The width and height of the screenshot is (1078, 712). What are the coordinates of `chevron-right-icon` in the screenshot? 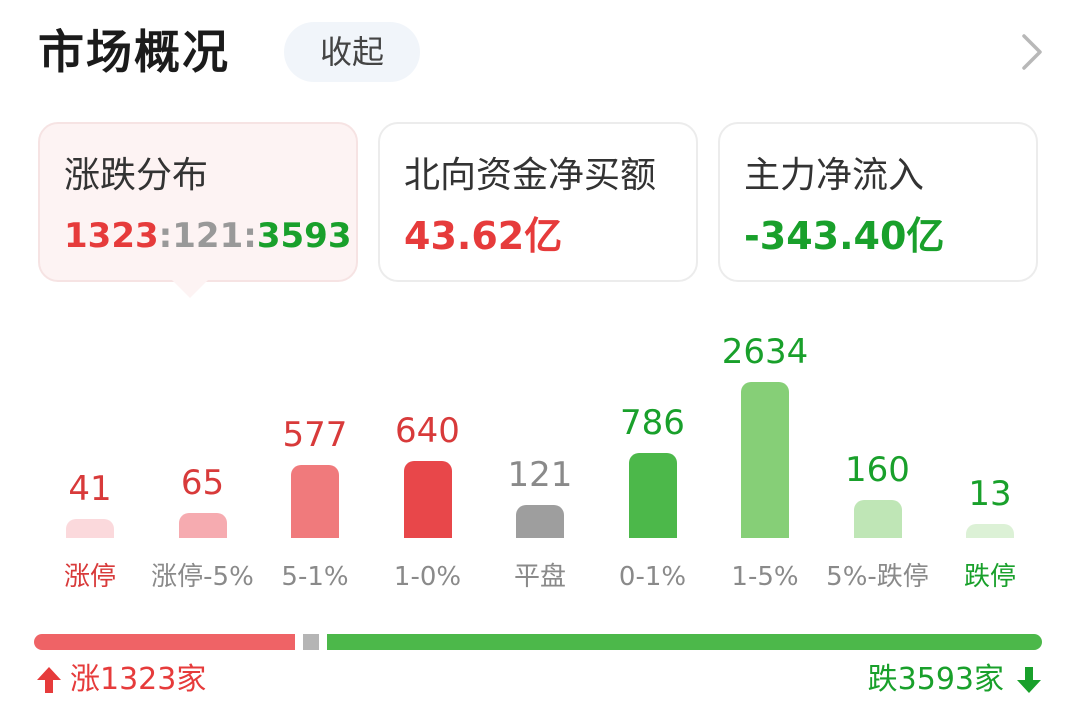 It's located at (1032, 52).